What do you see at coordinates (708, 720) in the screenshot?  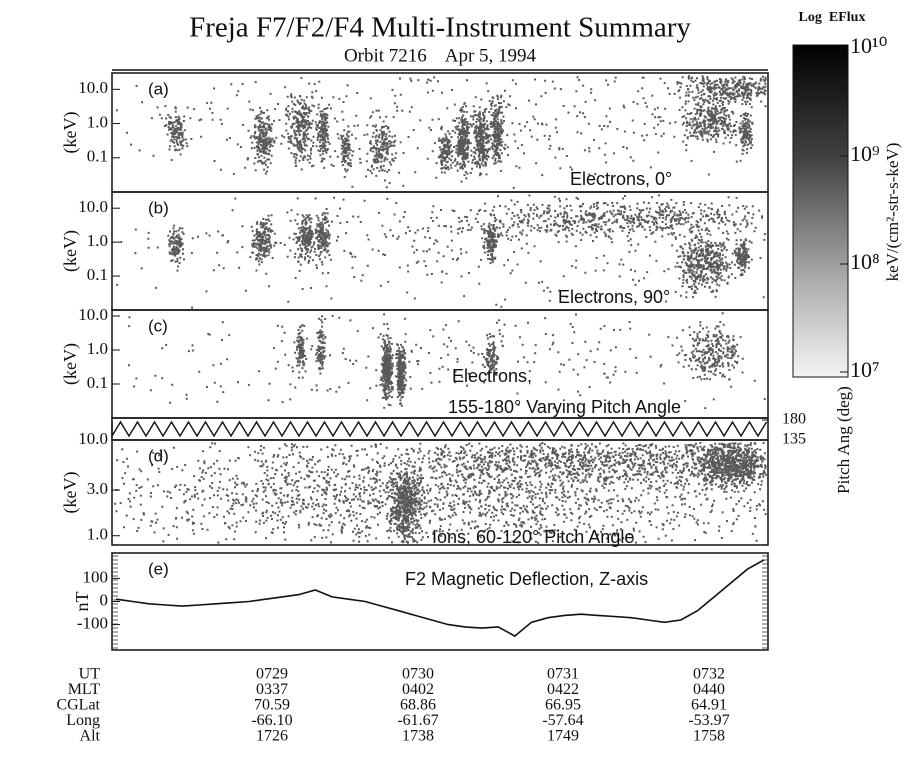 I see `cell: -53.97` at bounding box center [708, 720].